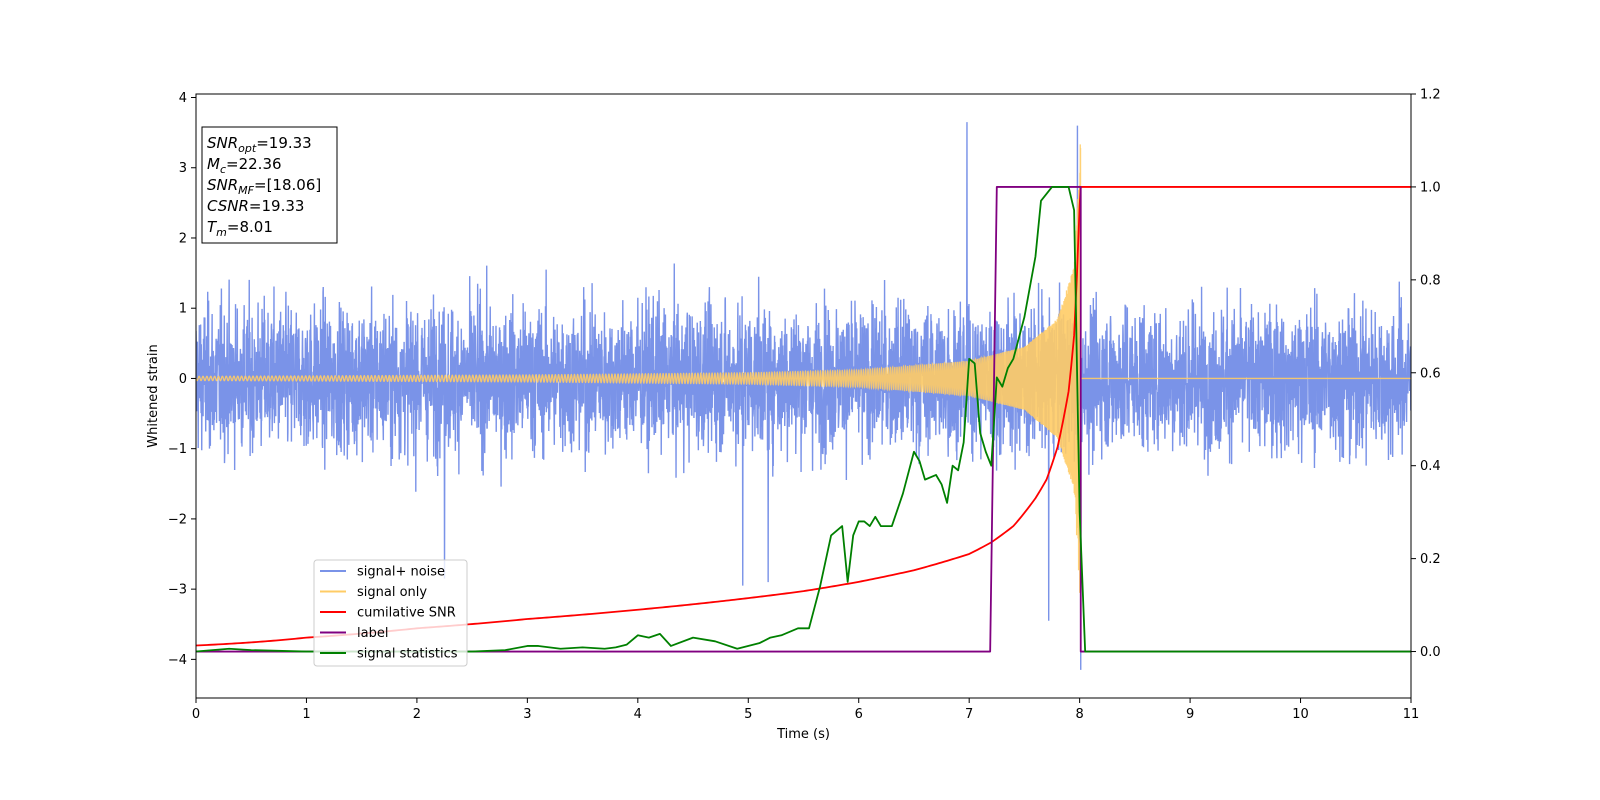  What do you see at coordinates (183, 238) in the screenshot?
I see `y-tick-label: 2` at bounding box center [183, 238].